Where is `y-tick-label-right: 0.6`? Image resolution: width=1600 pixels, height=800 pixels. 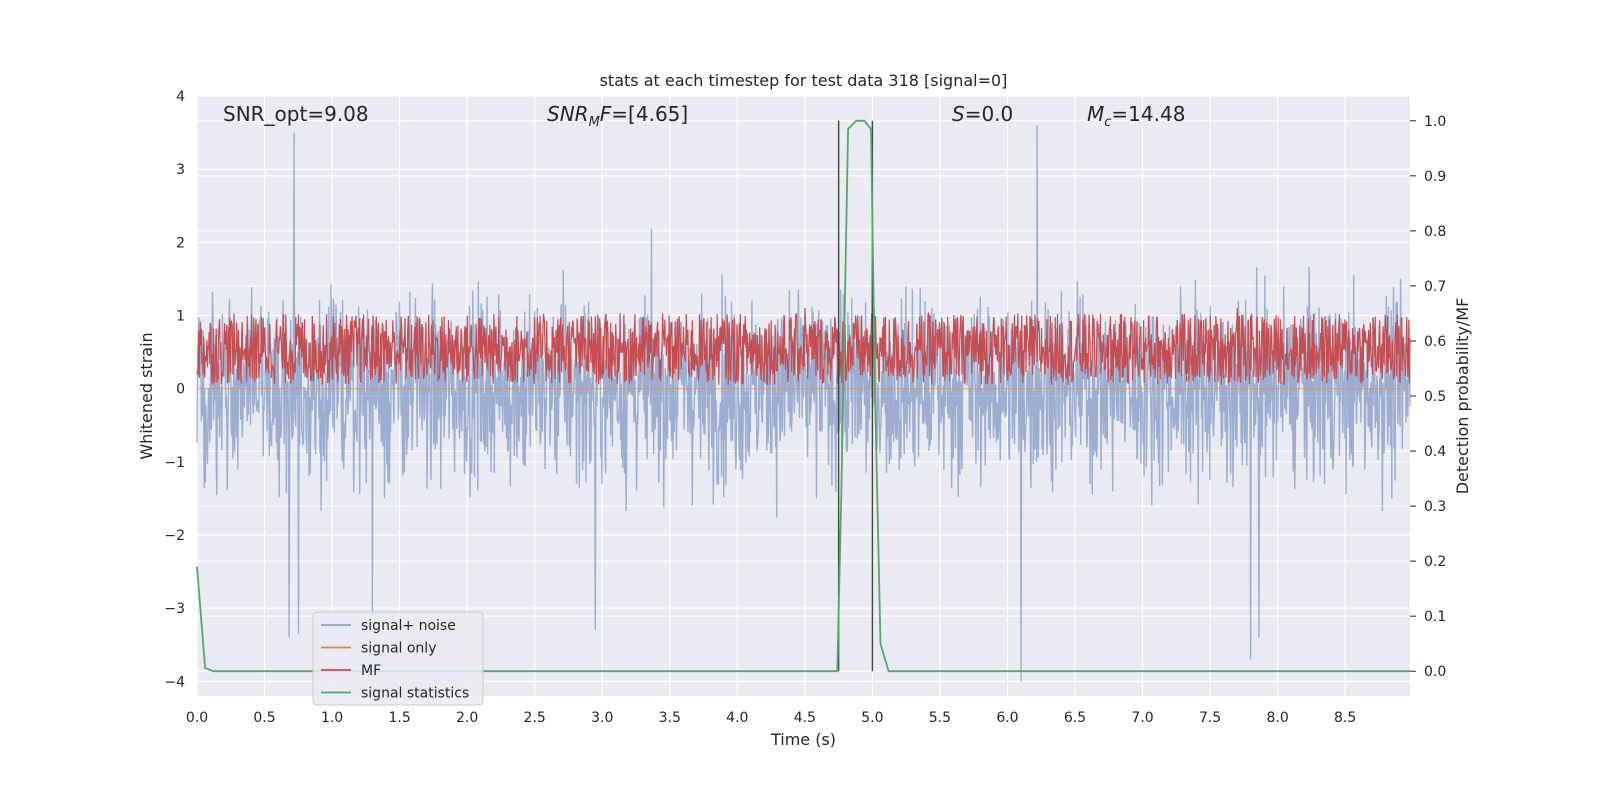
y-tick-label-right: 0.6 is located at coordinates (1435, 342).